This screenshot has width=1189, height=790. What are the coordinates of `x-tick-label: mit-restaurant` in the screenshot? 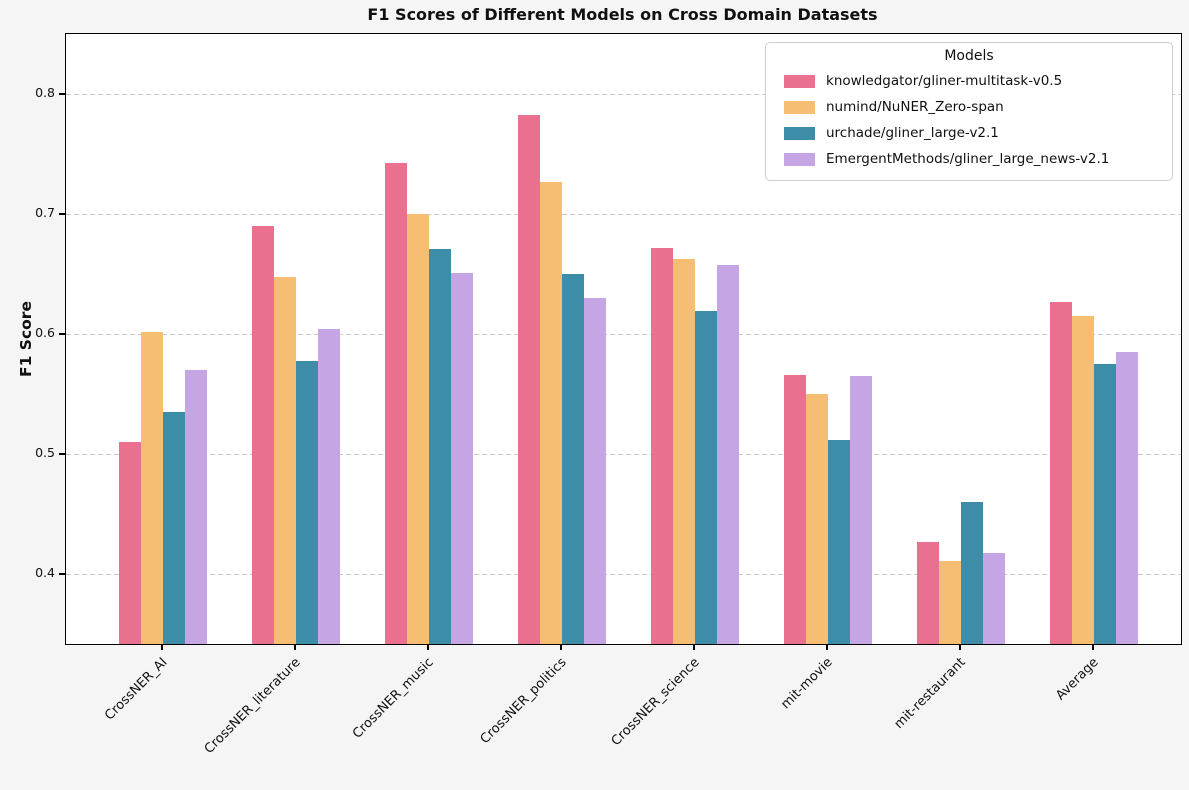 It's located at (930, 693).